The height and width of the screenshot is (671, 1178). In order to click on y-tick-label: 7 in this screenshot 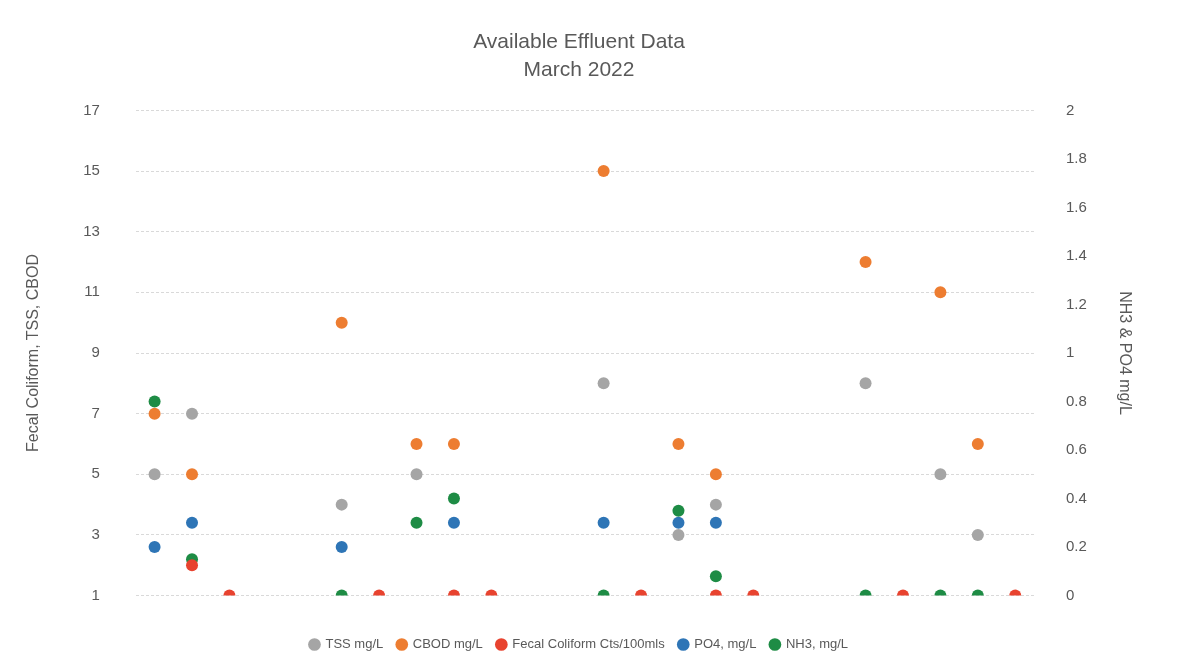, I will do `click(95, 412)`.